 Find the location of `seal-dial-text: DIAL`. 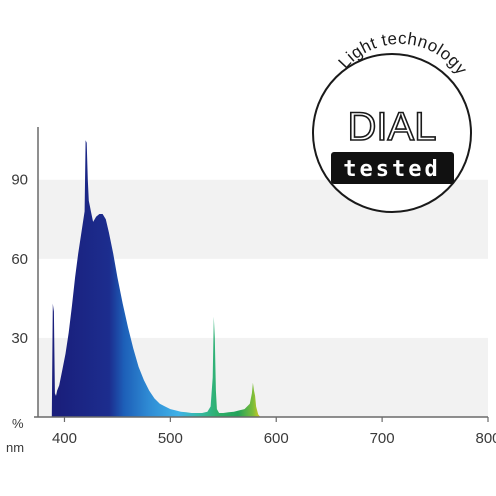

seal-dial-text: DIAL is located at coordinates (392, 127).